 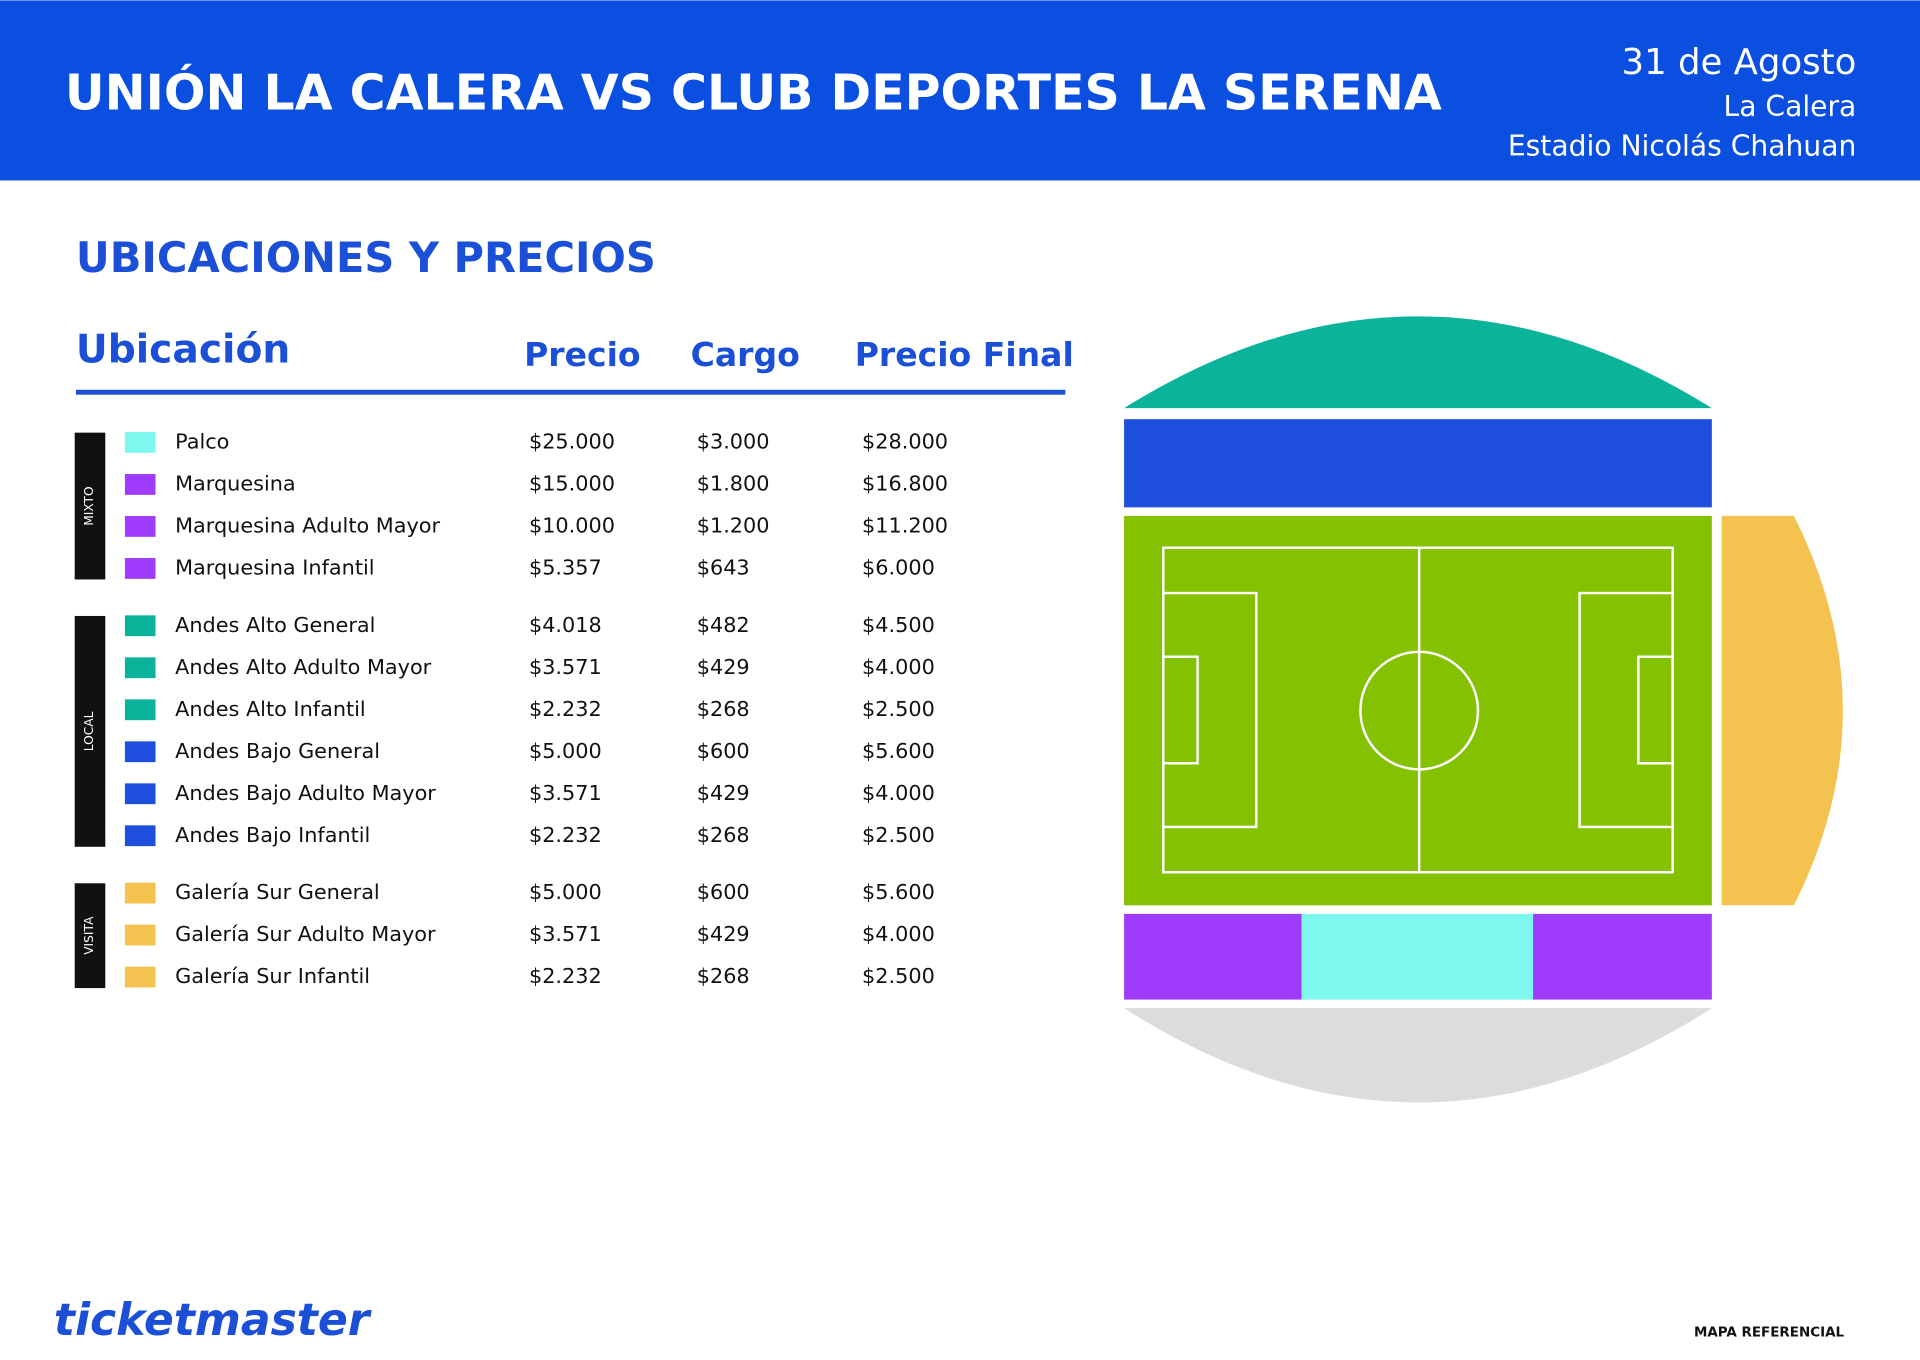 What do you see at coordinates (572, 525) in the screenshot?
I see `price: $10.000` at bounding box center [572, 525].